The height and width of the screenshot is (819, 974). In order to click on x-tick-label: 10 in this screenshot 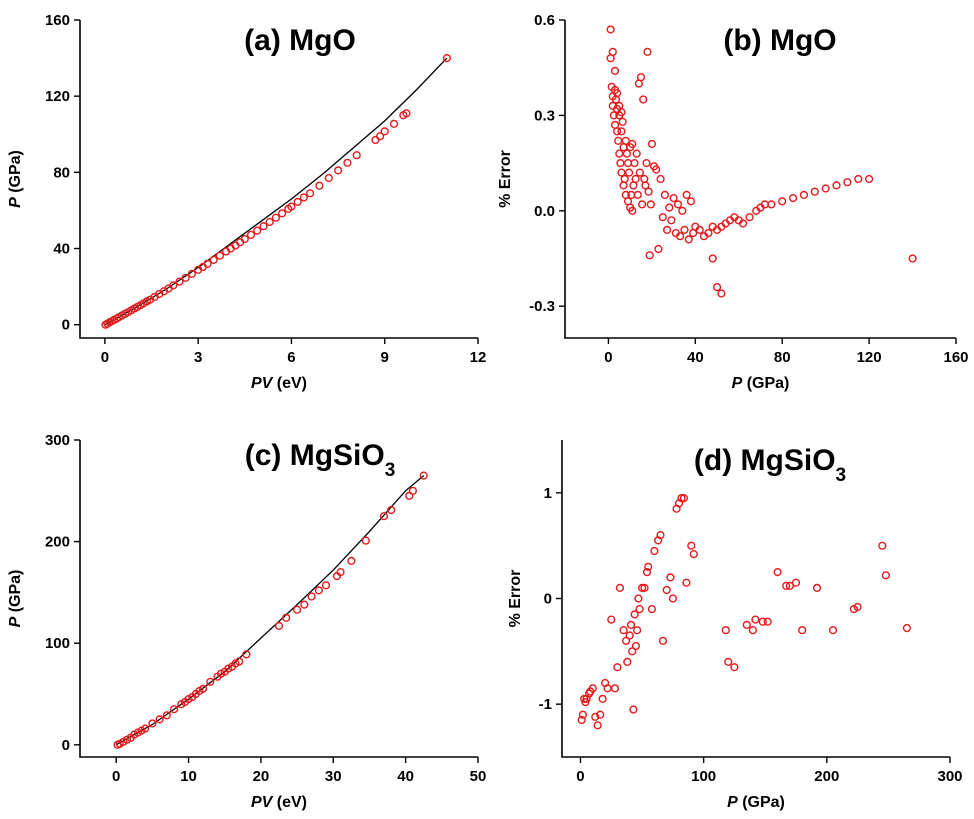, I will do `click(188, 776)`.